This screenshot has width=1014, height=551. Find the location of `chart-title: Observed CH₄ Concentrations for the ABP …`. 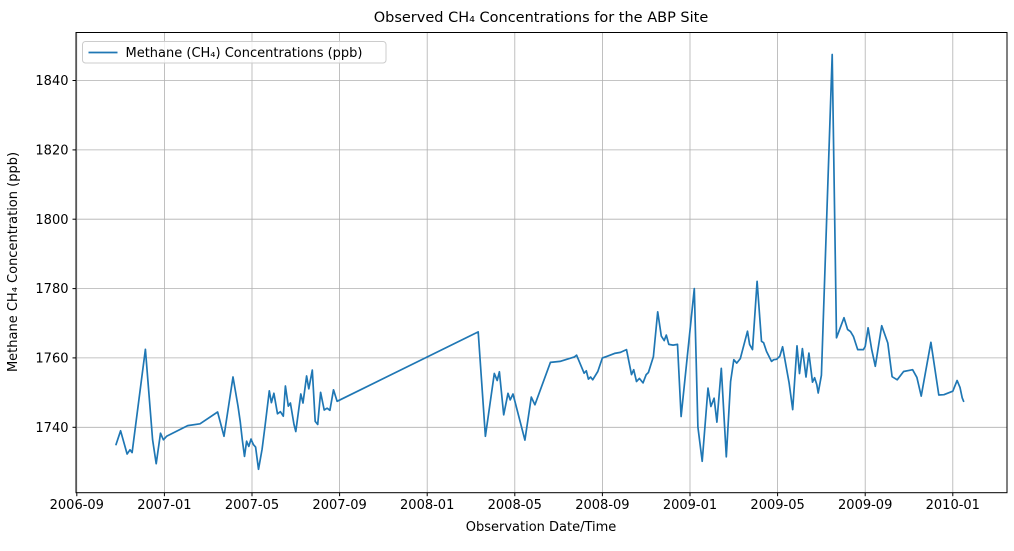

chart-title: Observed CH₄ Concentrations for the ABP … is located at coordinates (541, 18).